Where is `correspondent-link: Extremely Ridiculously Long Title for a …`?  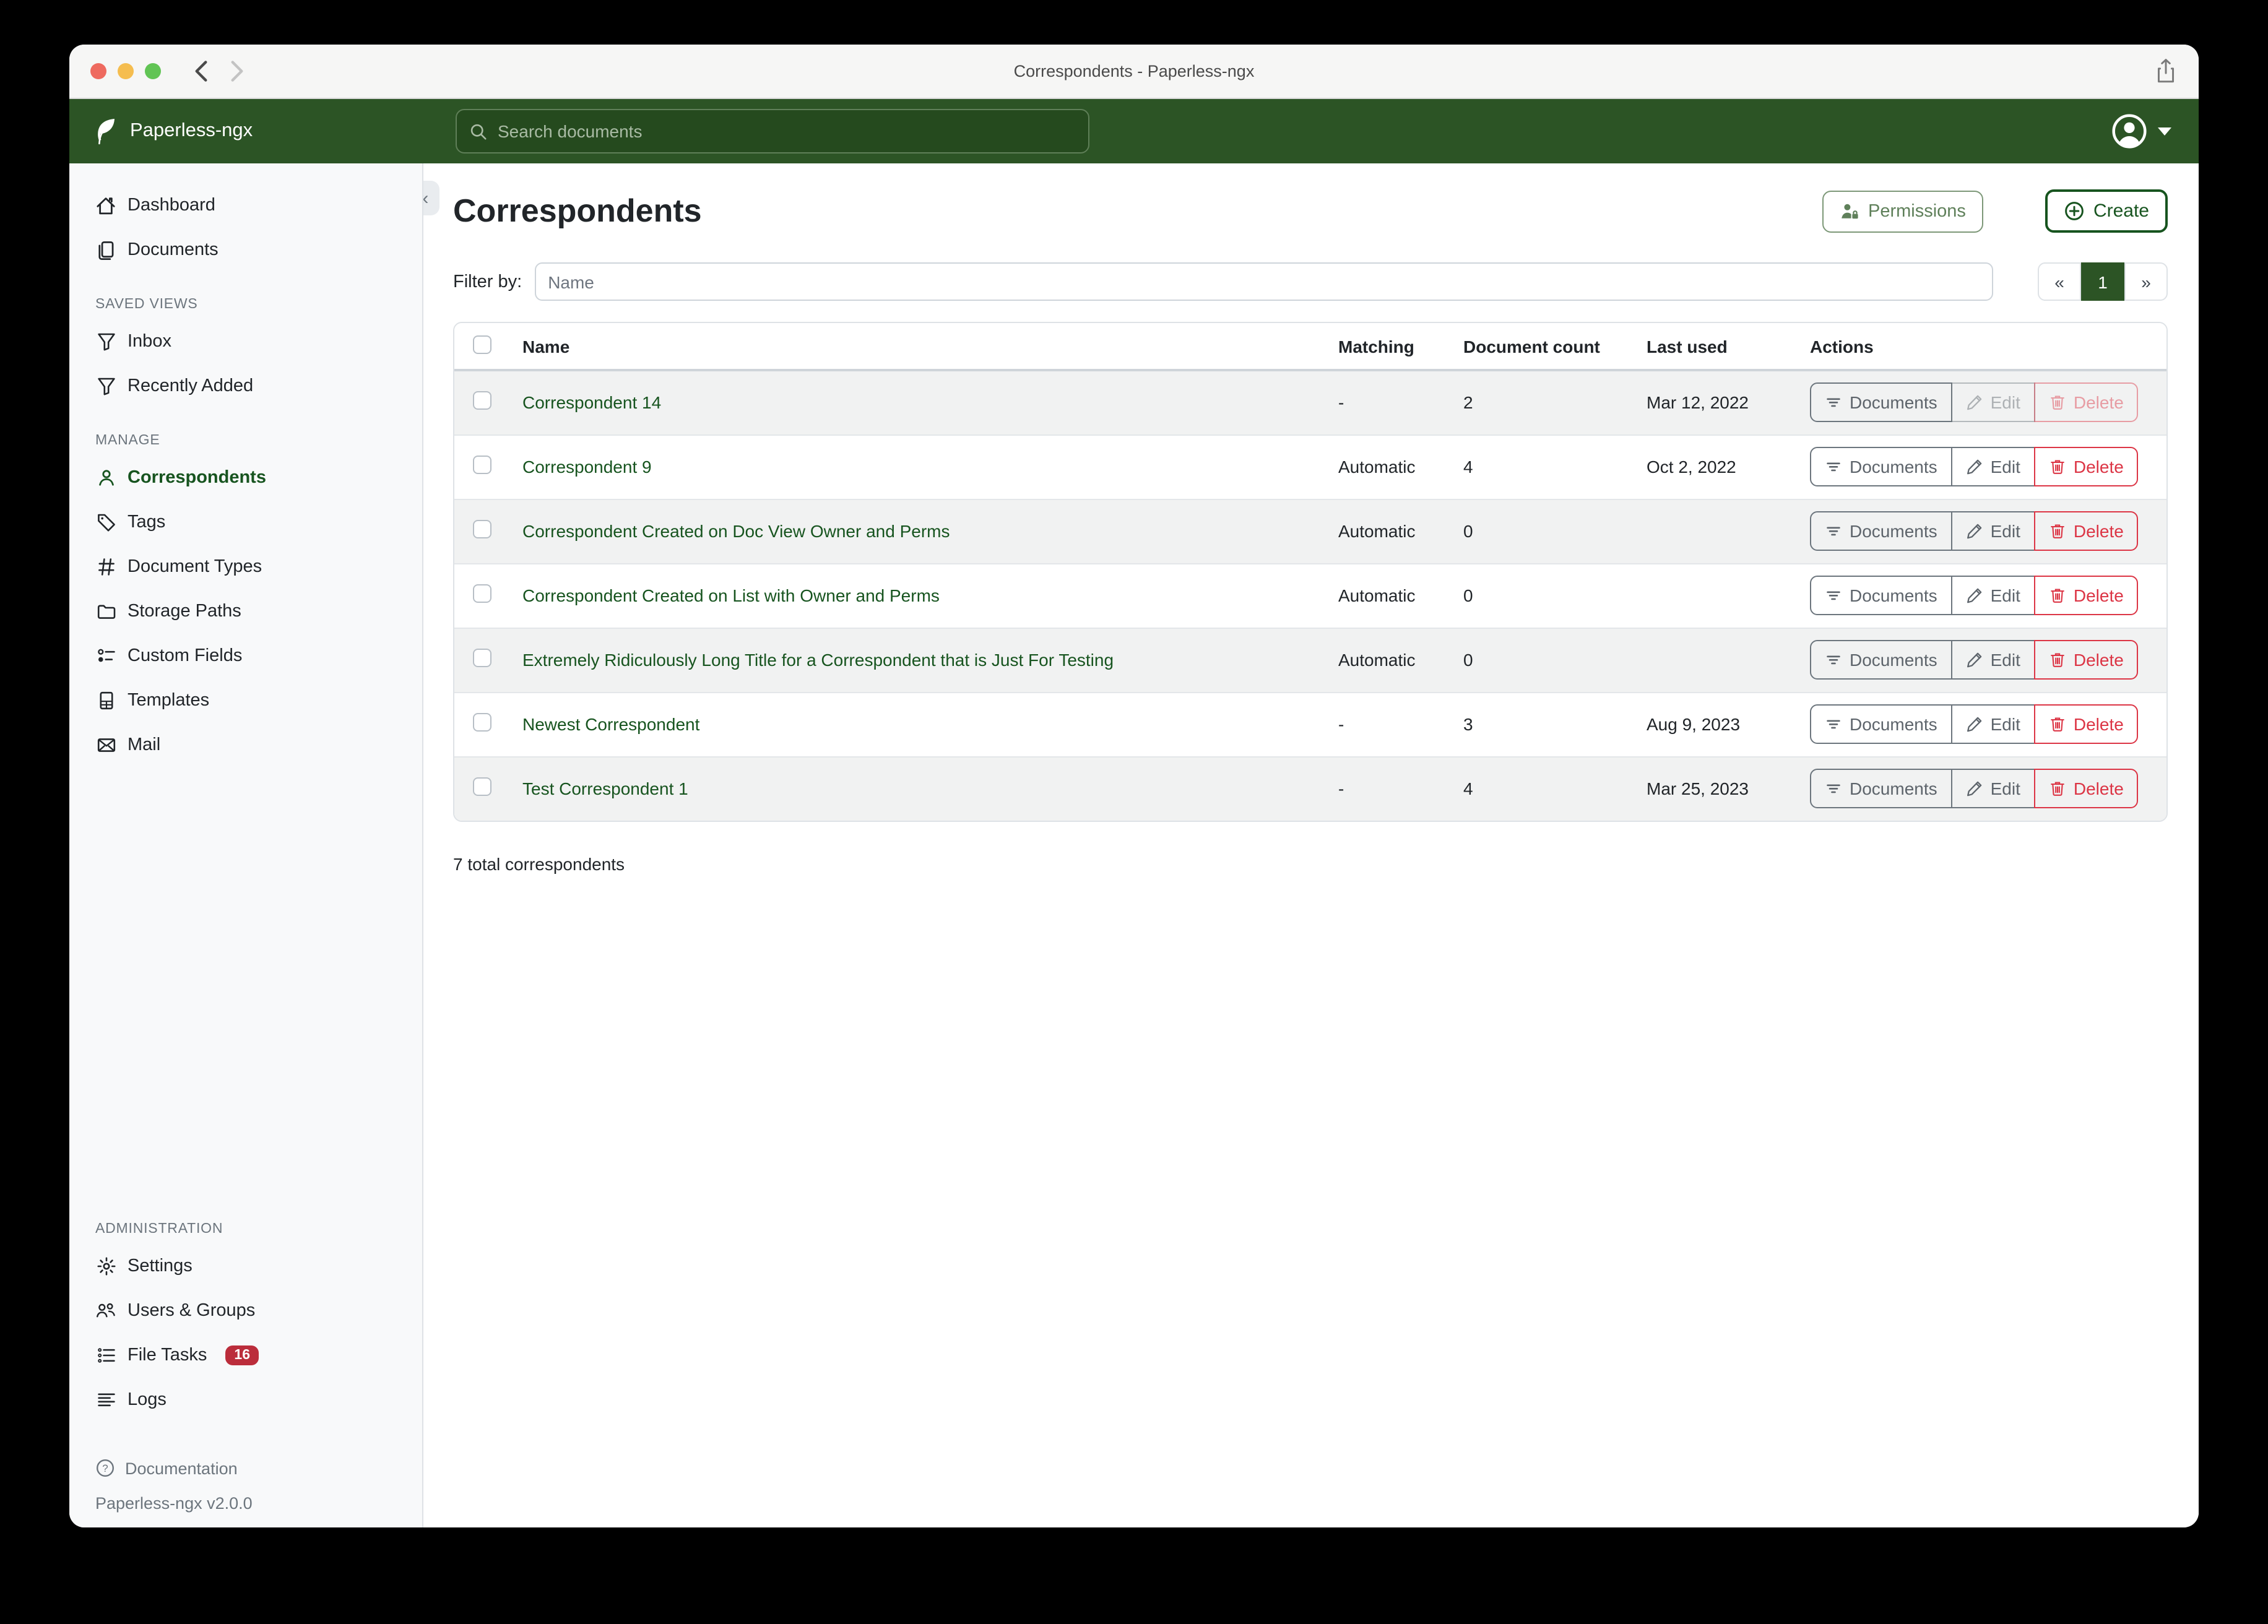 correspondent-link: Extremely Ridiculously Long Title for a … is located at coordinates (818, 660).